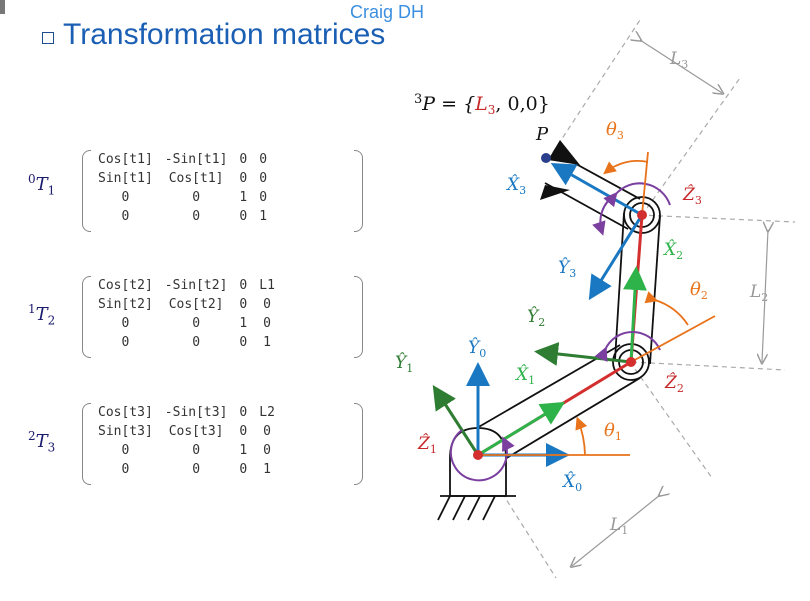  What do you see at coordinates (546, 158) in the screenshot?
I see `point-p-dot` at bounding box center [546, 158].